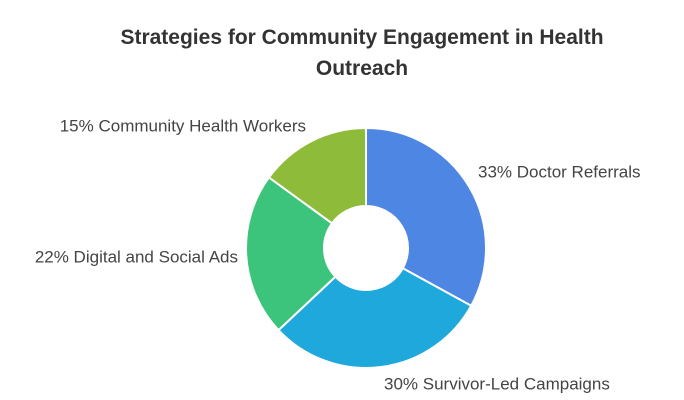 The image size is (684, 400). Describe the element at coordinates (183, 125) in the screenshot. I see `slice-label: 15% Community Health Workers` at that location.